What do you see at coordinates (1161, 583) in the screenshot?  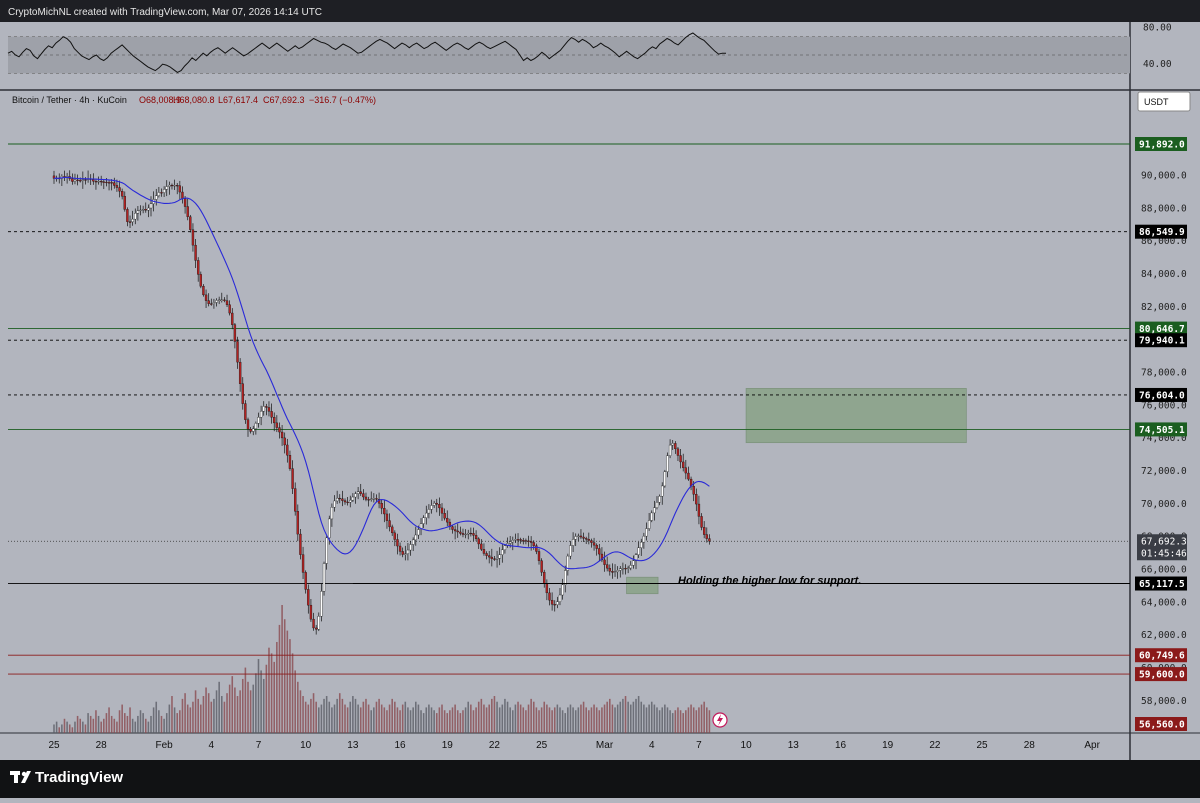 I see `price-level-badge: 65,117.5` at bounding box center [1161, 583].